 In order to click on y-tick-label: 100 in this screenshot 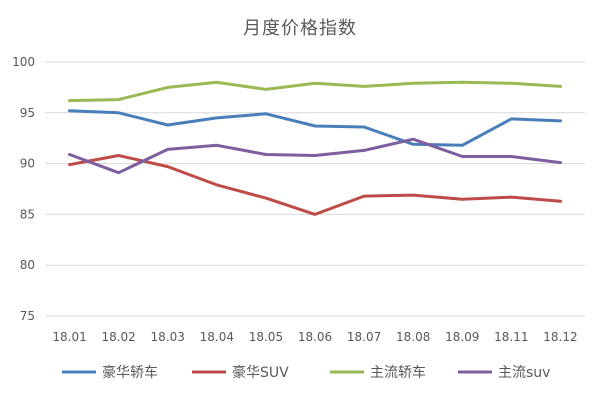, I will do `click(23, 62)`.